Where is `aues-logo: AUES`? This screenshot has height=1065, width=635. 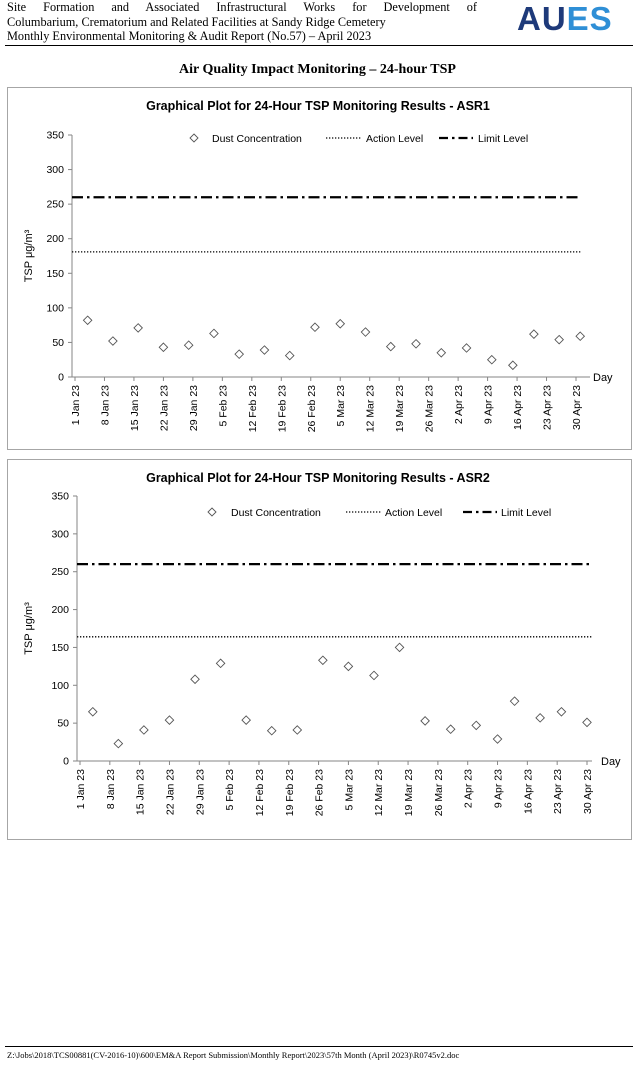
aues-logo: AUES is located at coordinates (565, 19).